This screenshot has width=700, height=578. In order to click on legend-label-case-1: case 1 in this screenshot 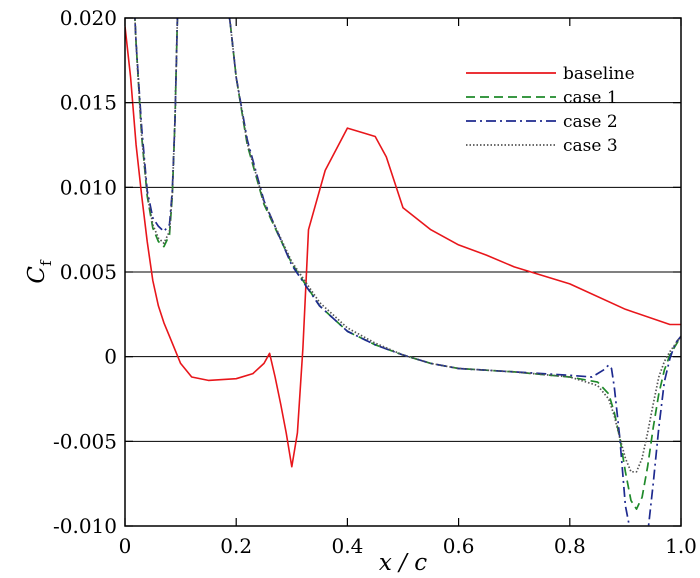, I will do `click(590, 98)`.